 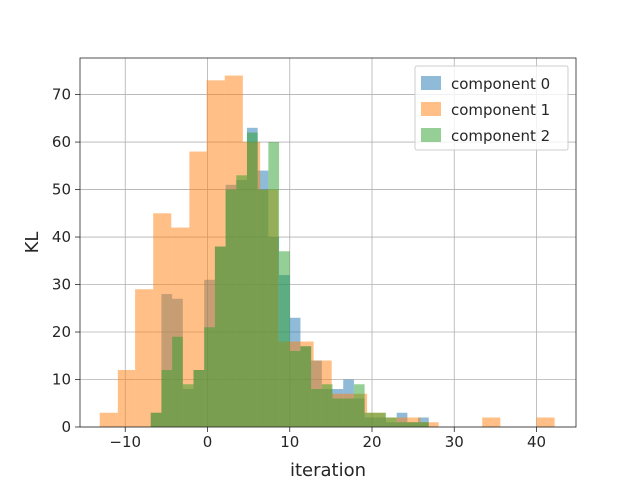 What do you see at coordinates (61, 237) in the screenshot?
I see `y-tick-label: 40` at bounding box center [61, 237].